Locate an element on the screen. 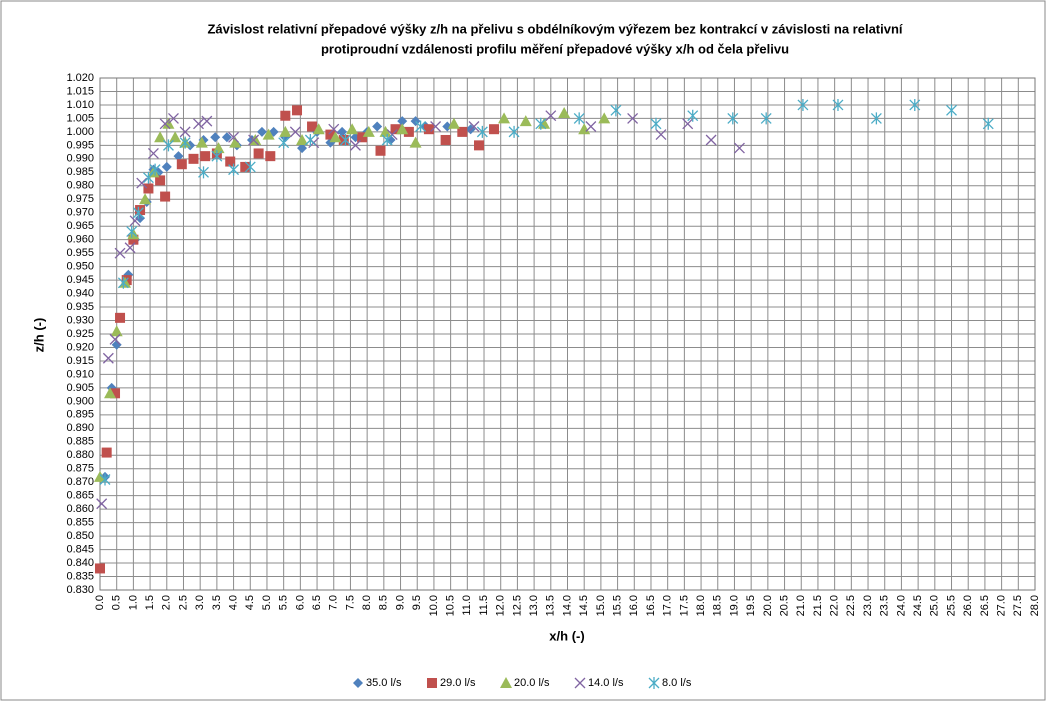  x-tick-label: 17.5 is located at coordinates (684, 605).